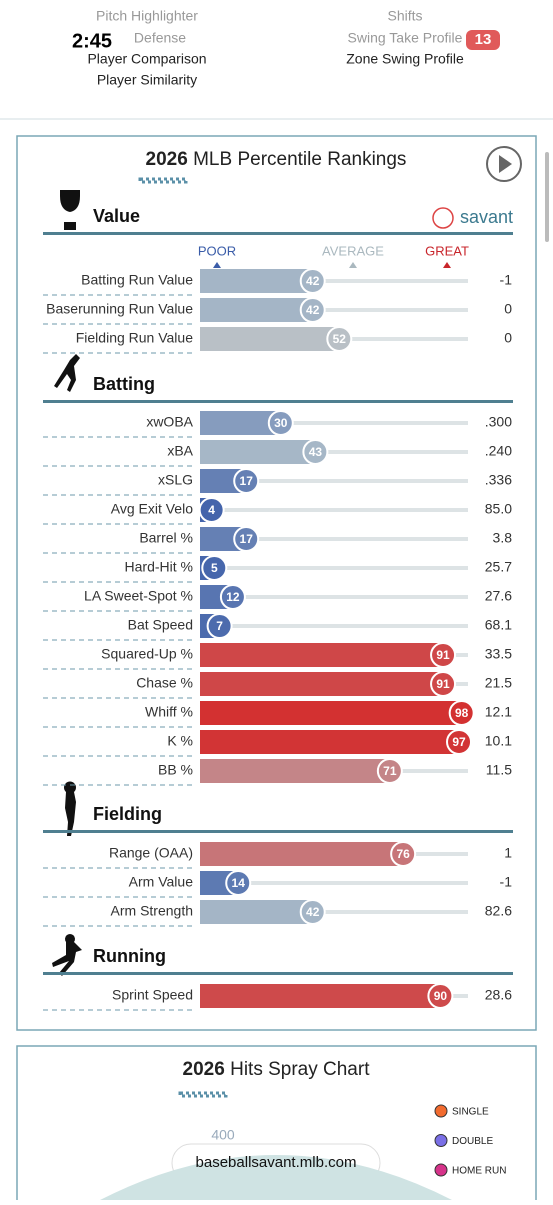 This screenshot has width=553, height=1205. What do you see at coordinates (124, 384) in the screenshot?
I see `section-title: Batting` at bounding box center [124, 384].